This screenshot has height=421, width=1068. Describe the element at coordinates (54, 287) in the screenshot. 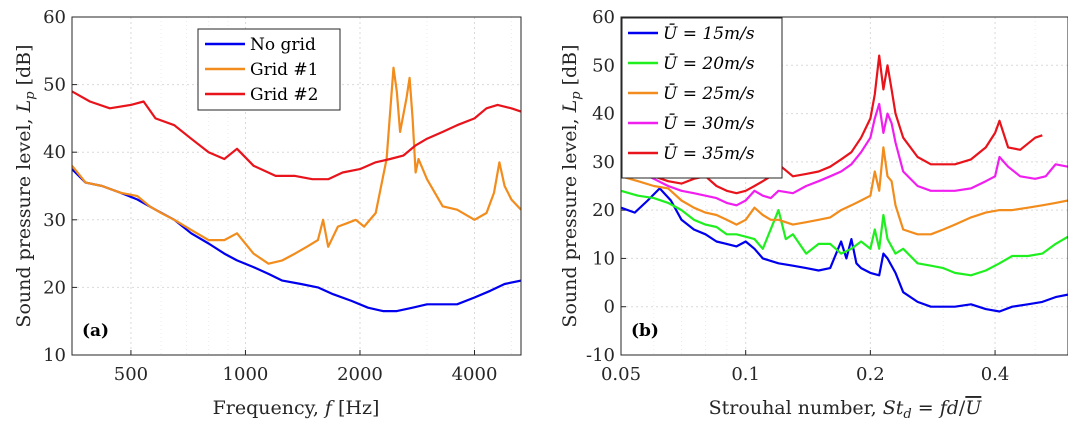

I see `panel-a-ytick-label: 20` at that location.